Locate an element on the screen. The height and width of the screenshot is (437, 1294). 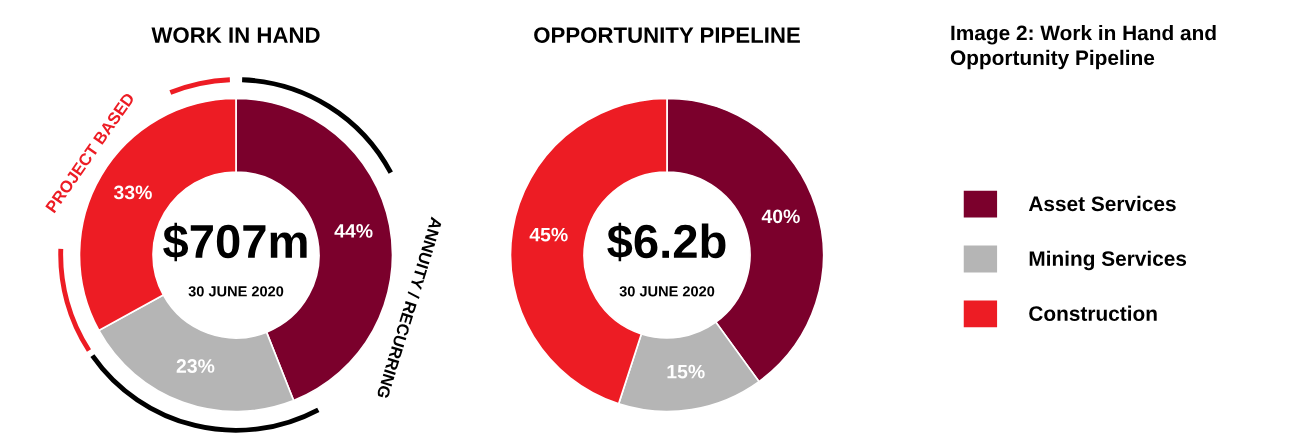
data-label: 15% is located at coordinates (686, 371).